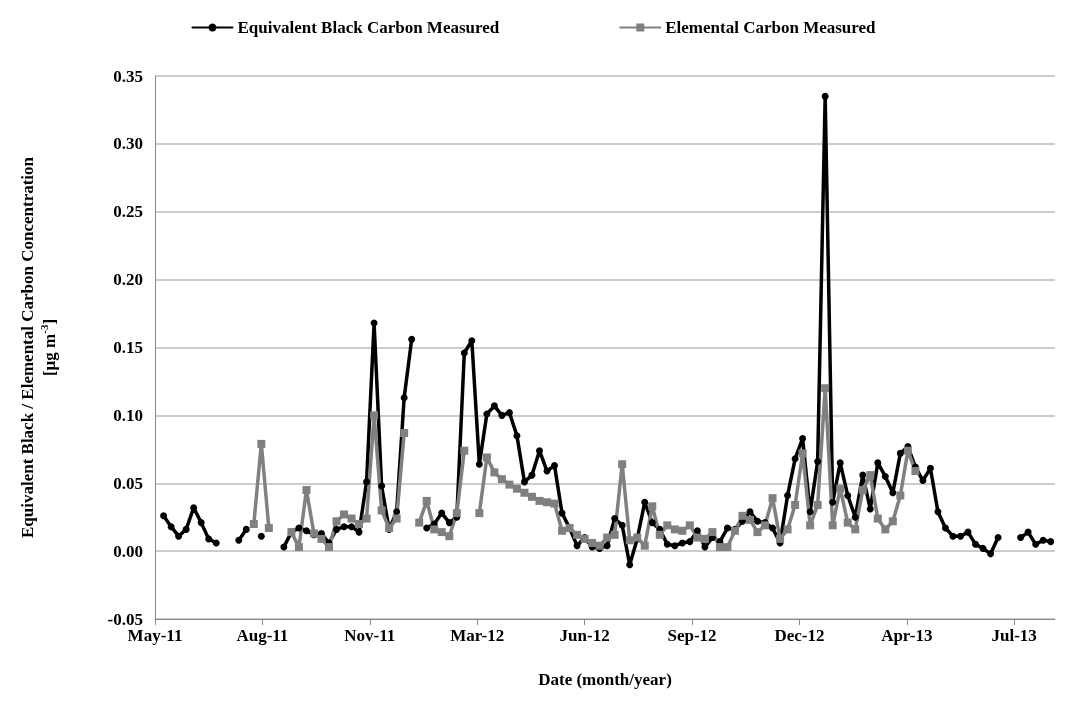 This screenshot has width=1067, height=711. Describe the element at coordinates (125, 619) in the screenshot. I see `y-tick-label: -0.05` at that location.